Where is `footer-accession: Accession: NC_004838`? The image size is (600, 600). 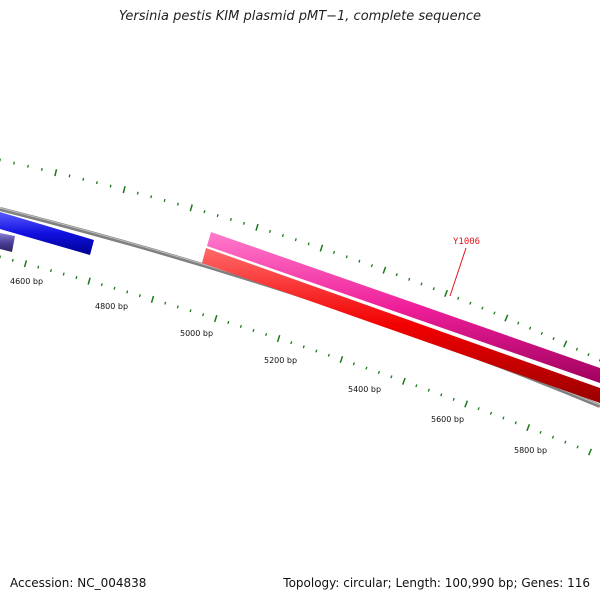
footer-accession: Accession: NC_004838 is located at coordinates (78, 583).